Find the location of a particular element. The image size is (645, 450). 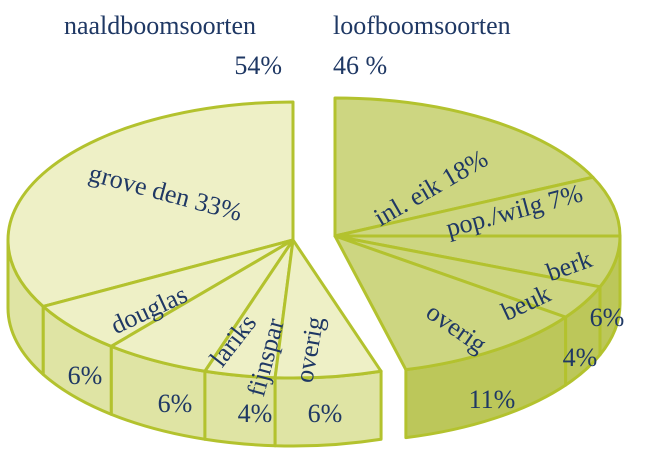

slice-value: 11% is located at coordinates (492, 399).